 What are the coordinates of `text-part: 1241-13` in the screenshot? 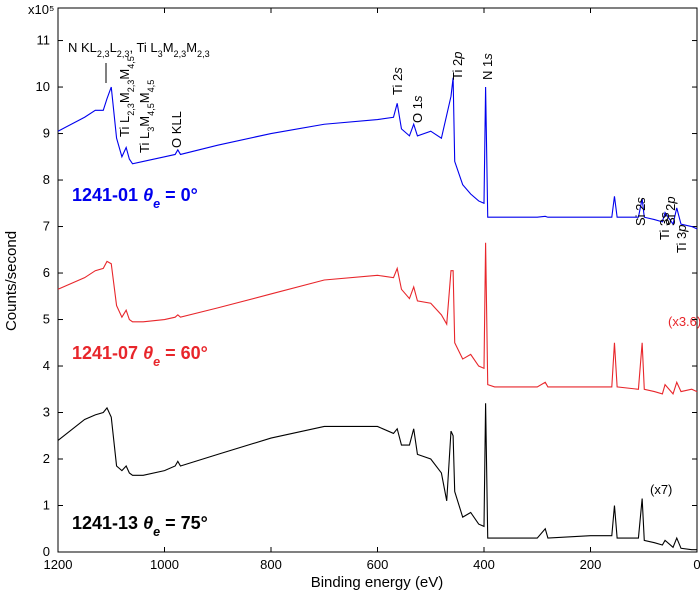 It's located at (107, 523).